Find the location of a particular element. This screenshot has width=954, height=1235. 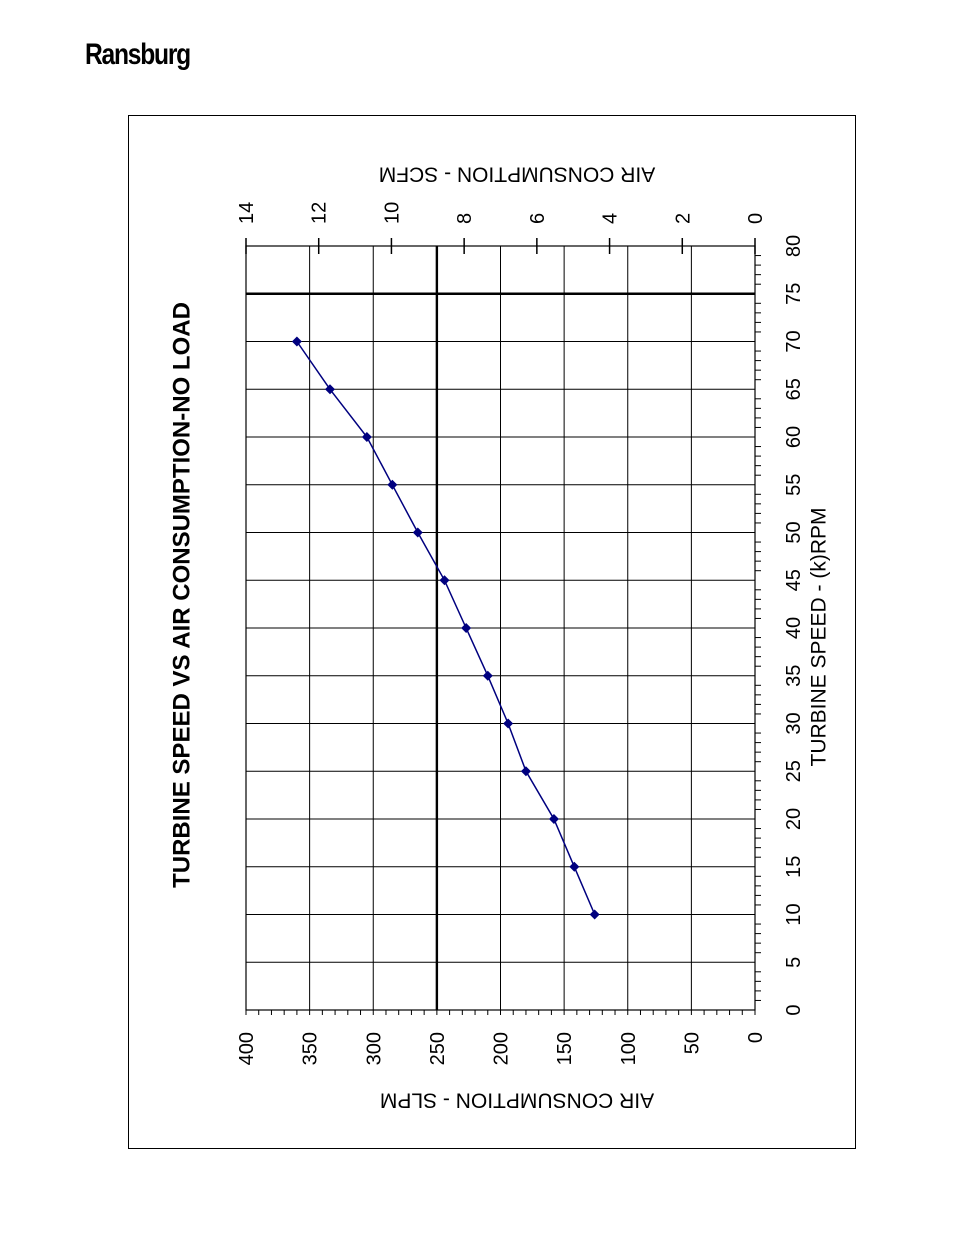

x-tick-label: 80 is located at coordinates (794, 246).